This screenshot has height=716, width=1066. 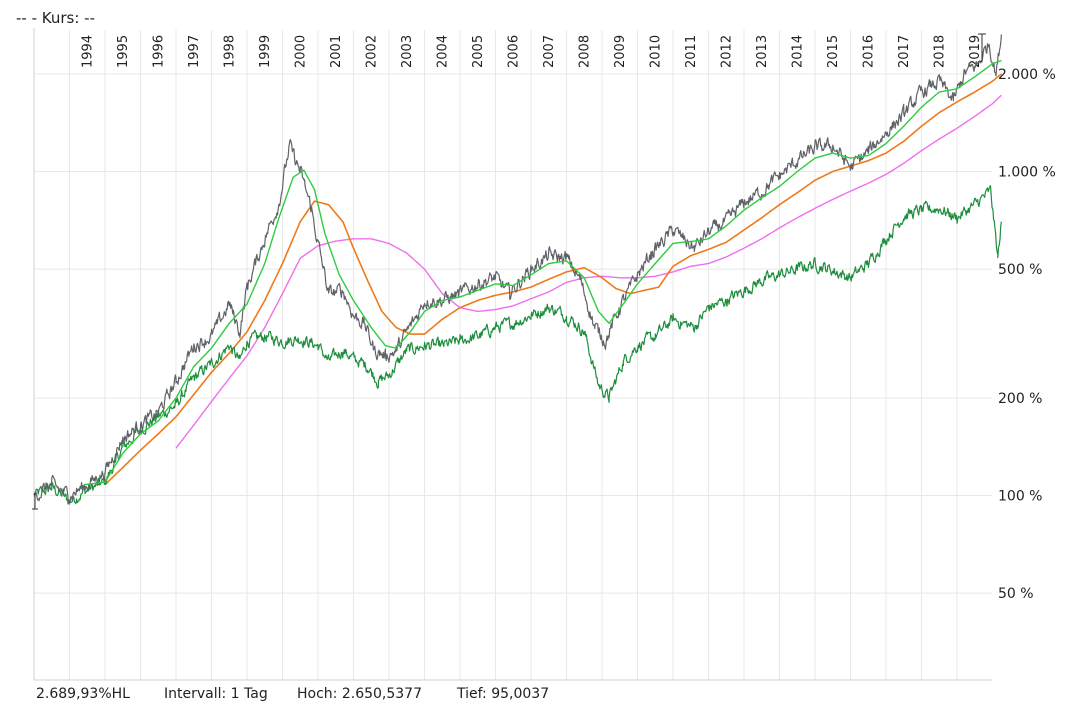 I want to click on x-tick-label: 2009, so click(x=620, y=51).